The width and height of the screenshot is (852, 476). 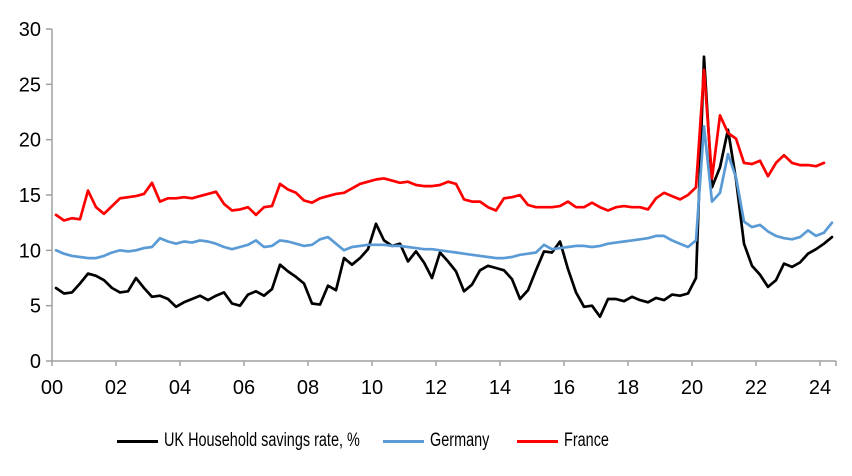 What do you see at coordinates (30, 85) in the screenshot?
I see `y-axis-tick-label: 25` at bounding box center [30, 85].